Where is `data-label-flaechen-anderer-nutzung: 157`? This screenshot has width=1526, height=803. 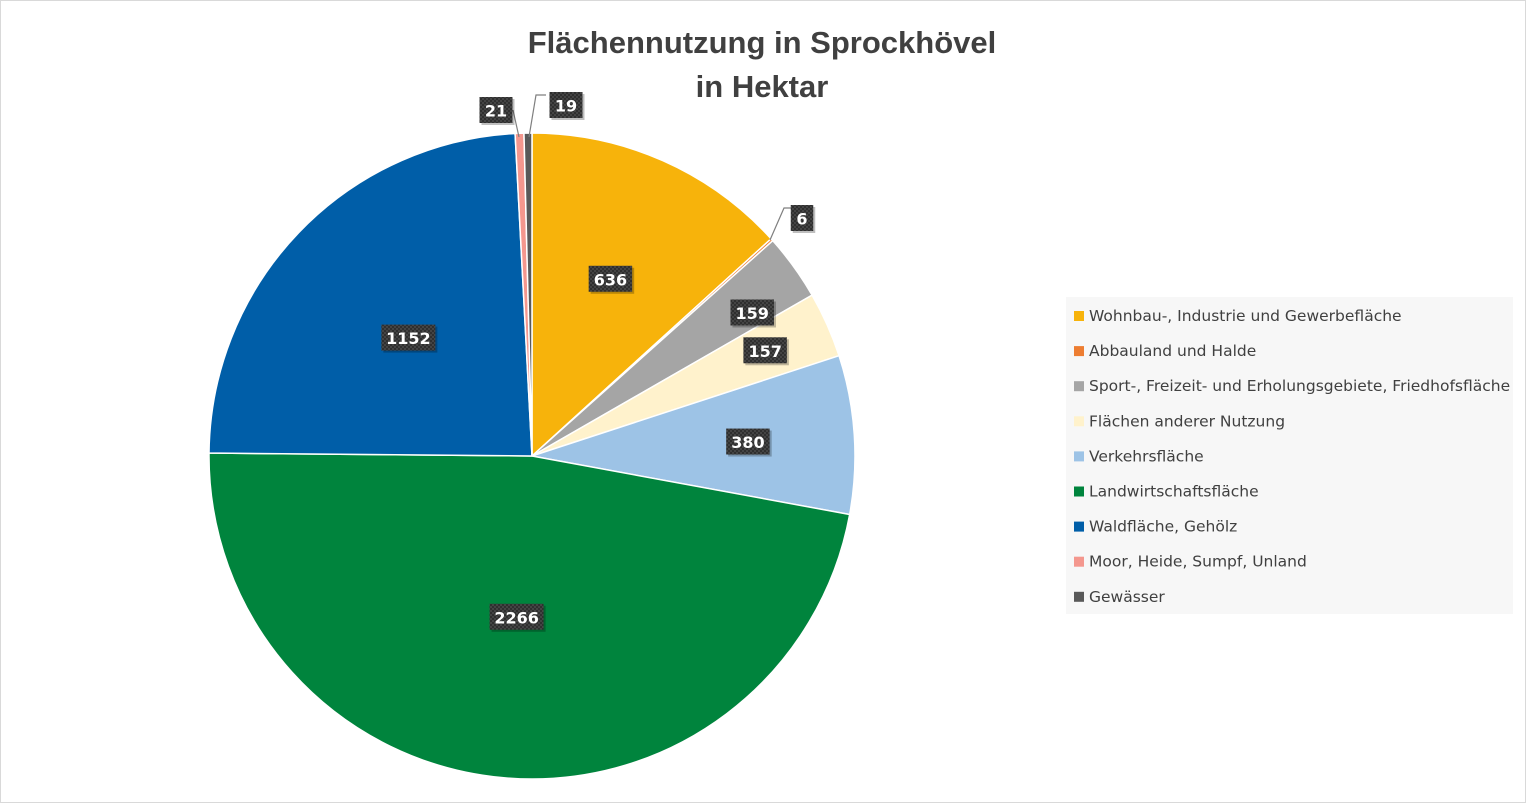
data-label-flaechen-anderer-nutzung: 157 is located at coordinates (766, 351).